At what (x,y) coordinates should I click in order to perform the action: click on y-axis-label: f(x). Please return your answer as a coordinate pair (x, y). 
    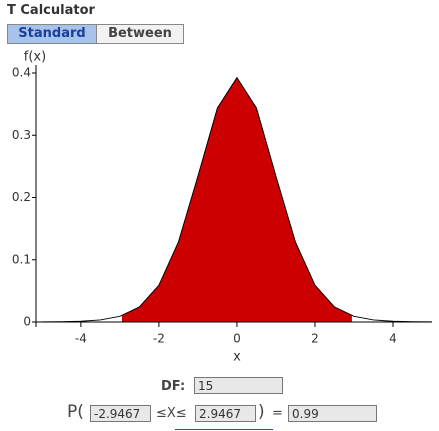
    Looking at the image, I should click on (35, 57).